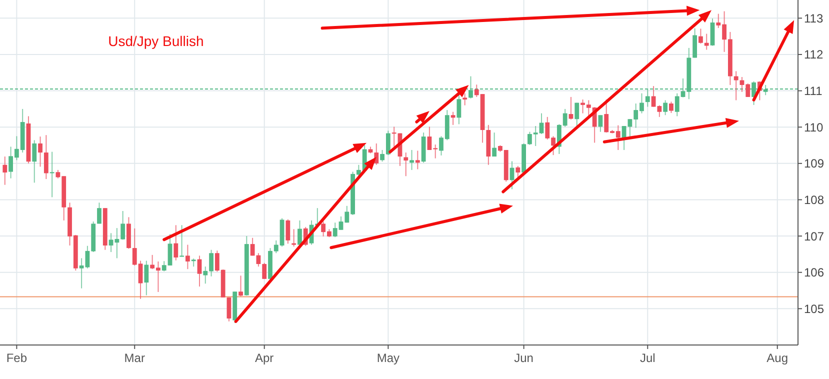  Describe the element at coordinates (814, 236) in the screenshot. I see `y-tick-label: 107` at that location.